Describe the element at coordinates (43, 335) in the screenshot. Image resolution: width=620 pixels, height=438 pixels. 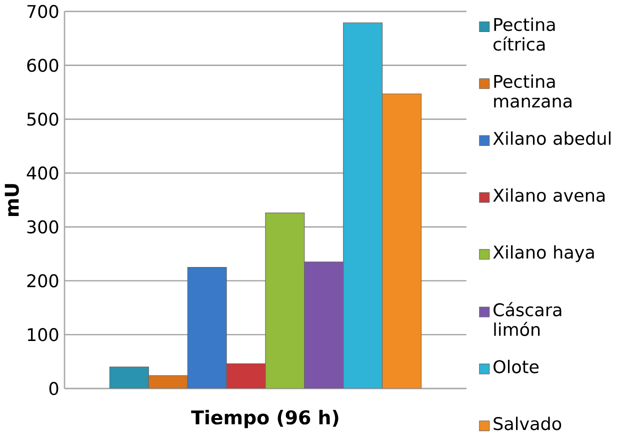
I see `y-tick-label: 100` at that location.